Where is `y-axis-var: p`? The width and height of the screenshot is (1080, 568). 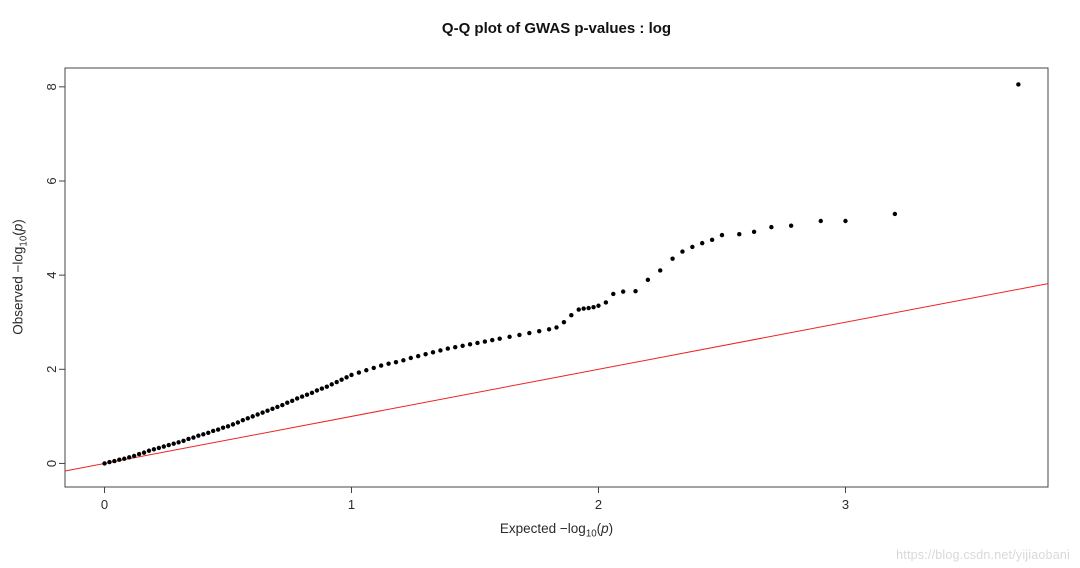 y-axis-var: p is located at coordinates (18, 227).